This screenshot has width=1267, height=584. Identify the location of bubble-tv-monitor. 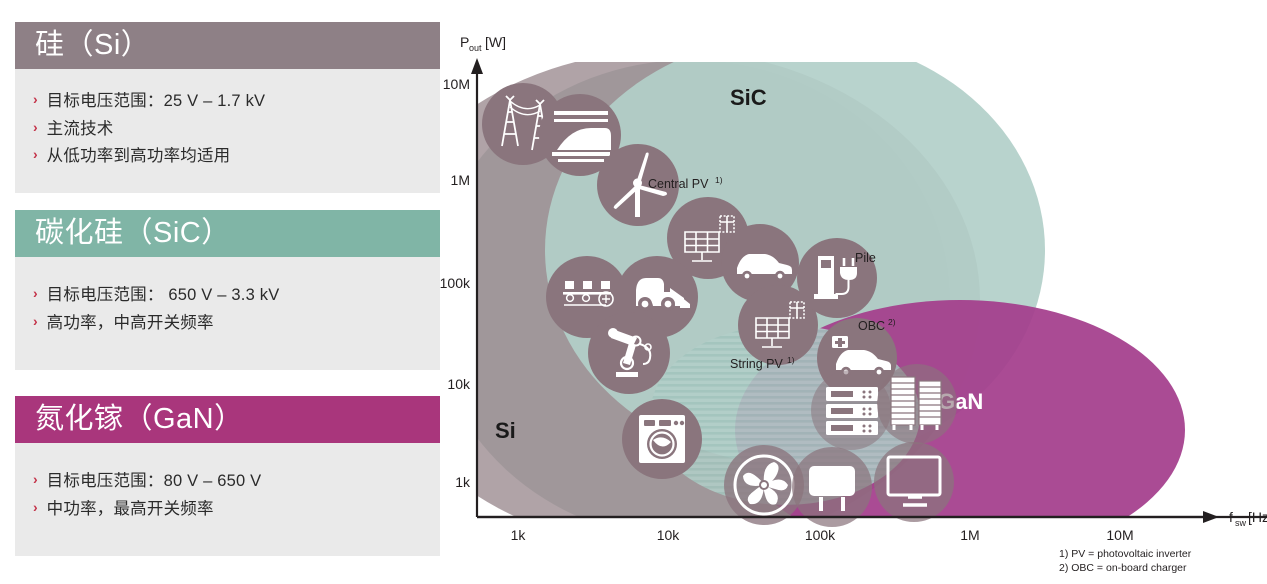
(914, 482).